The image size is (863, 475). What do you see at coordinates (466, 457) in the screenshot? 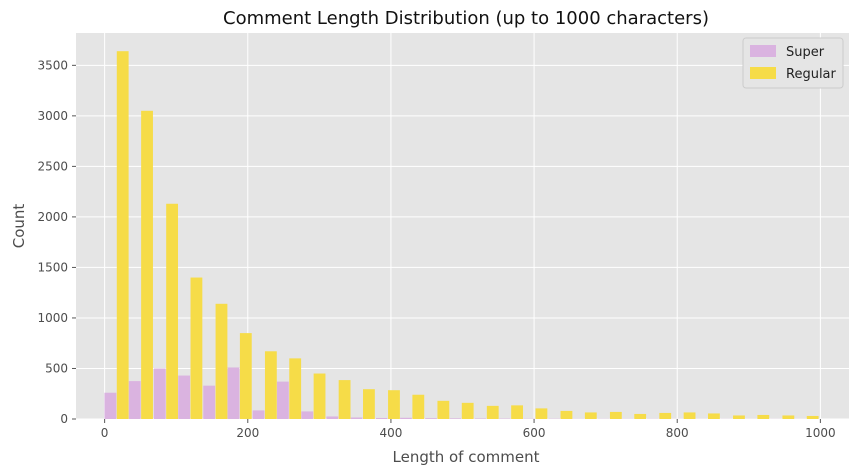
I see `x-axis-label: Length of comment` at bounding box center [466, 457].